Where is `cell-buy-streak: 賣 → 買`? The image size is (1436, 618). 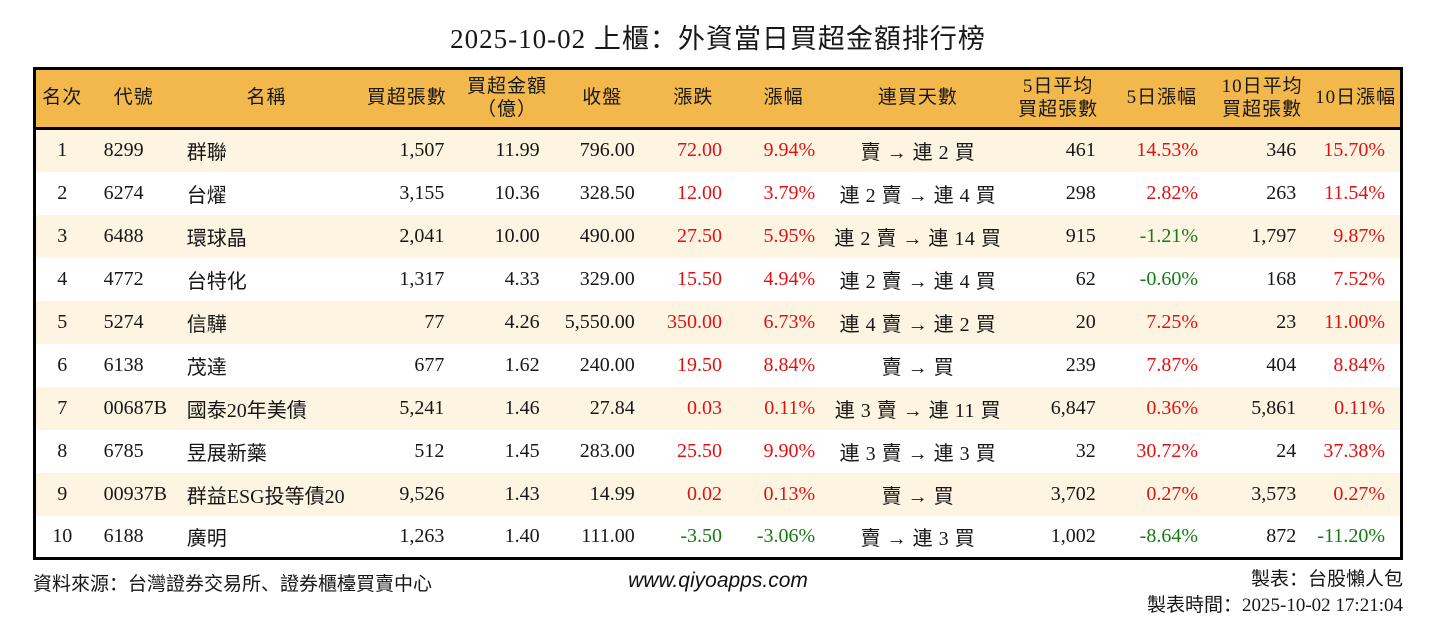
cell-buy-streak: 賣 → 買 is located at coordinates (918, 496).